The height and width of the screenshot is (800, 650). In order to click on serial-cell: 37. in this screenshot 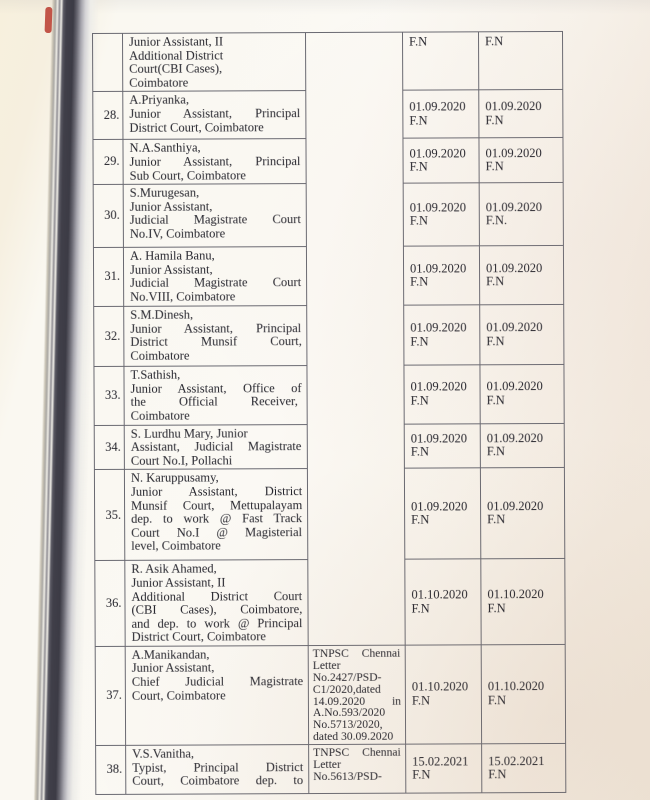, I will do `click(110, 696)`.